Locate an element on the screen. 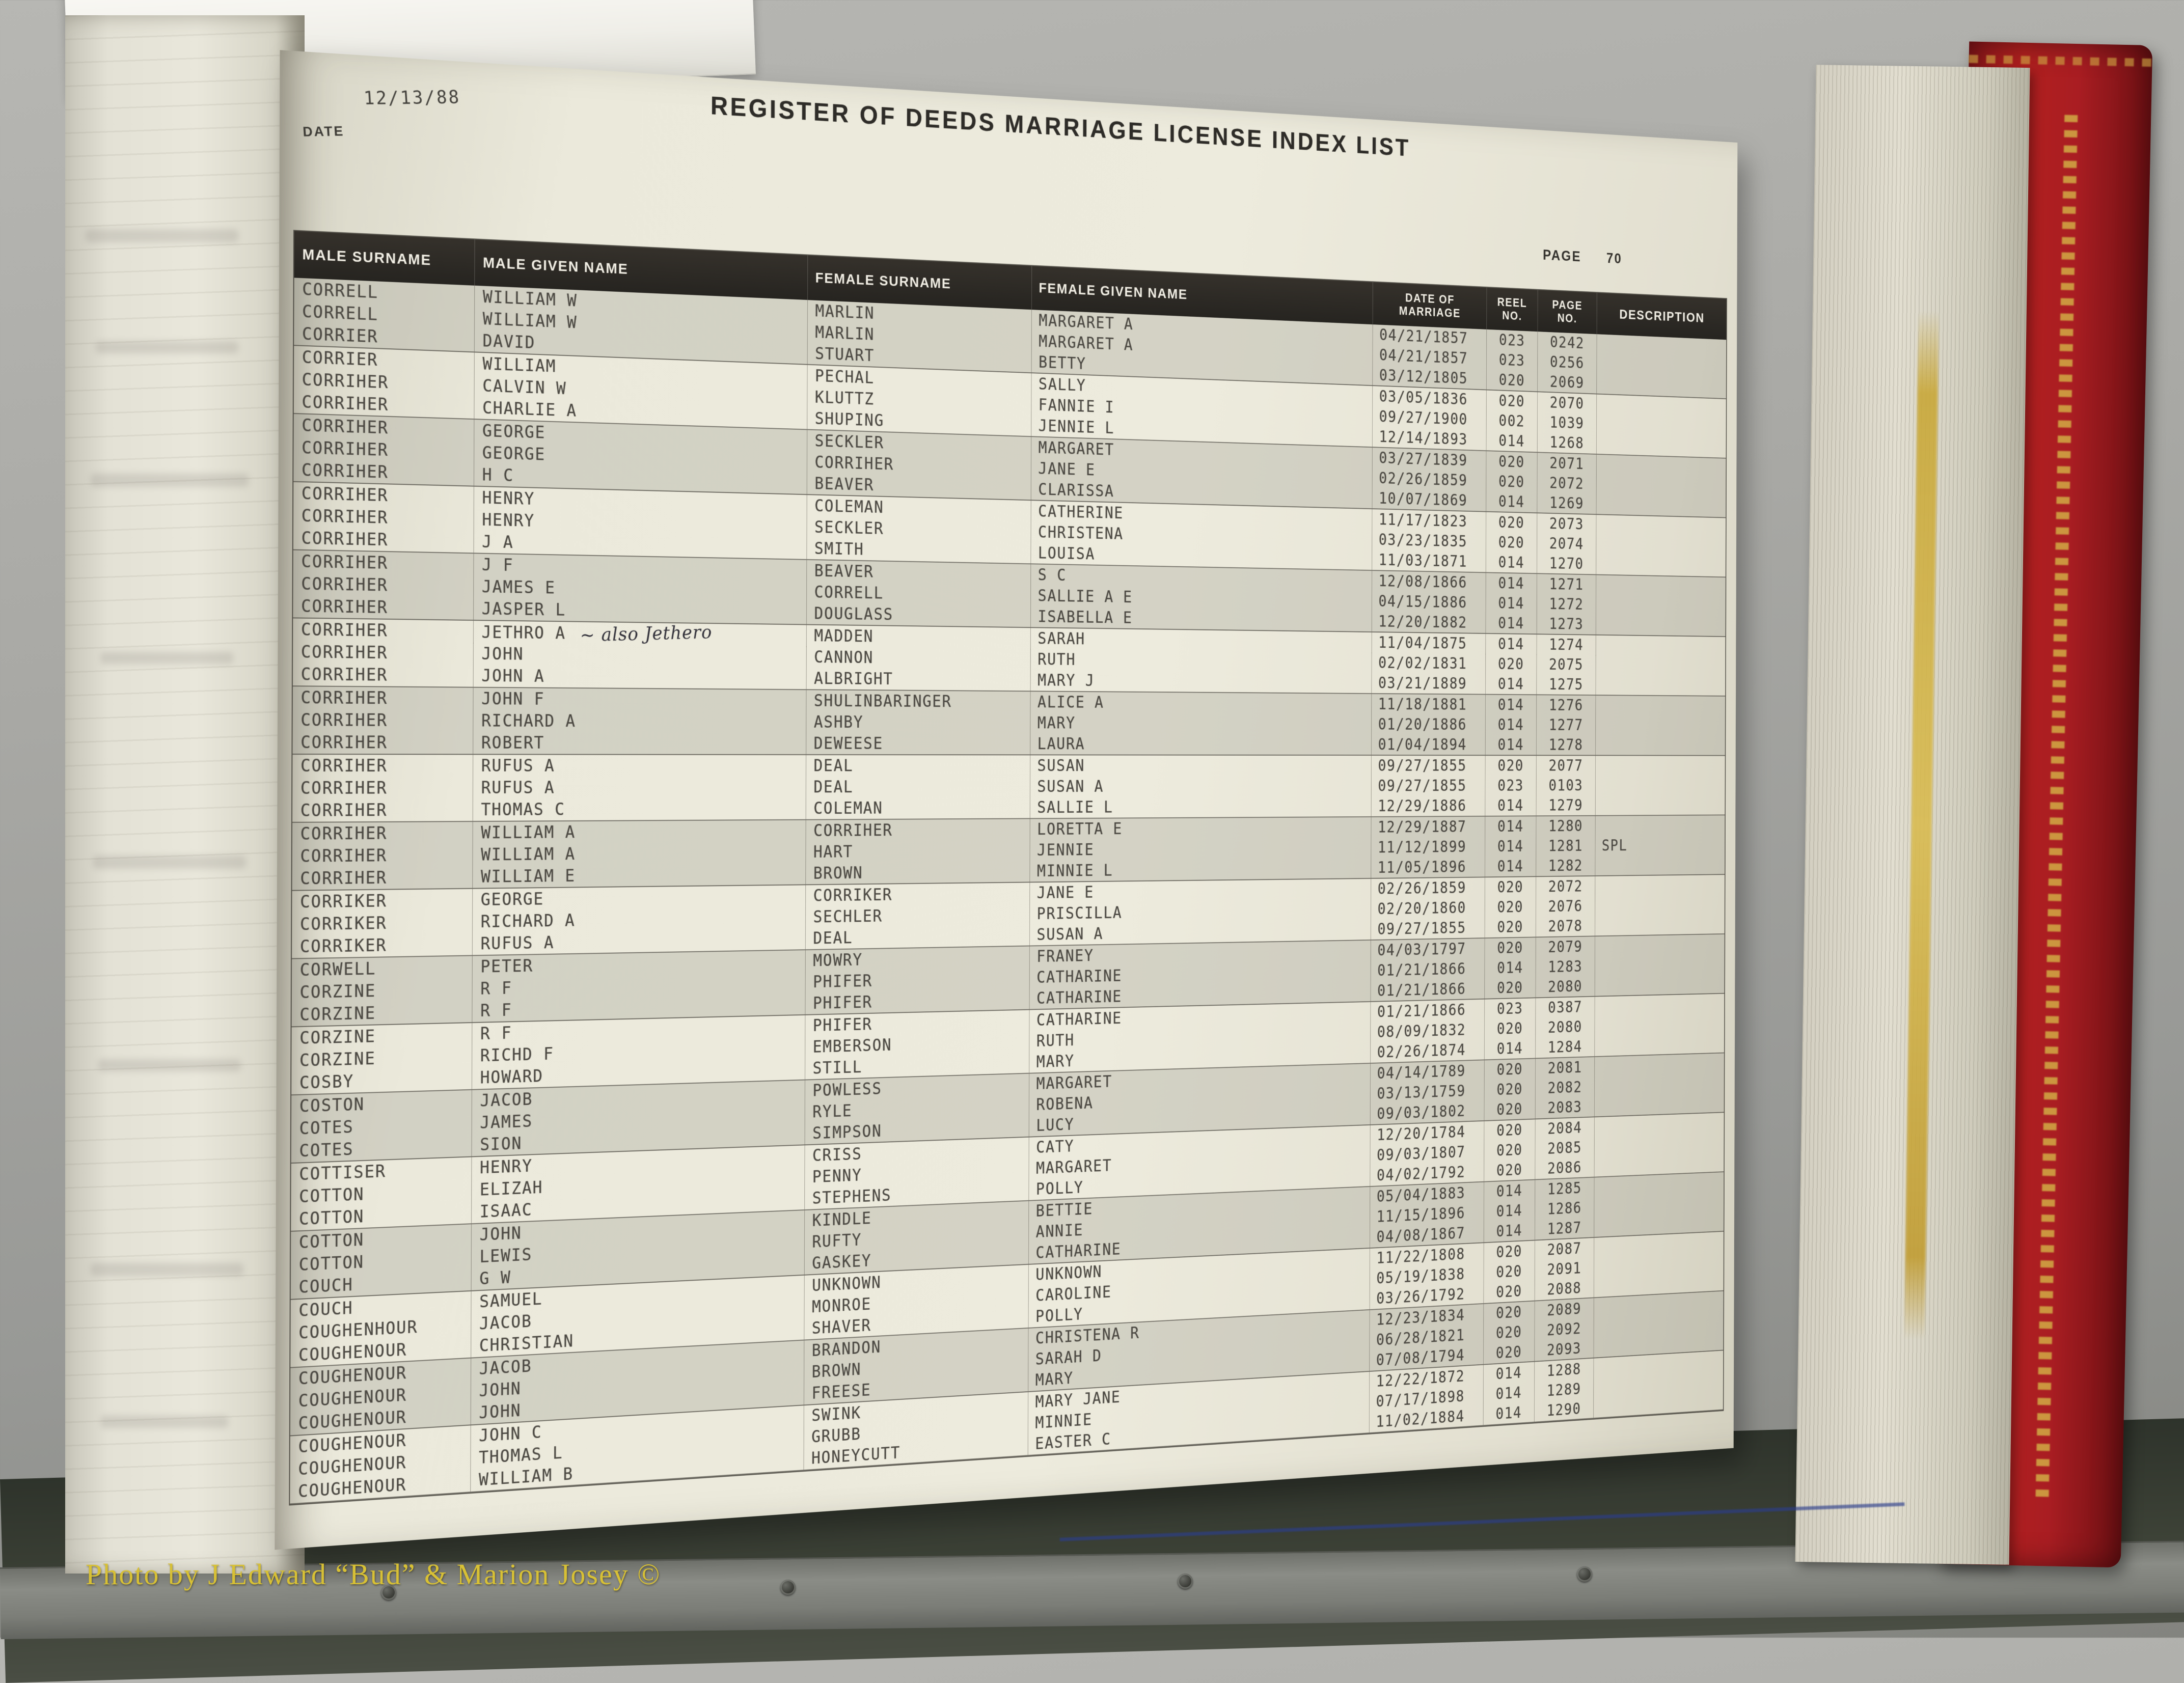 This screenshot has width=2184, height=1683. cell-marriage-date: 02/26/1874 is located at coordinates (1427, 1051).